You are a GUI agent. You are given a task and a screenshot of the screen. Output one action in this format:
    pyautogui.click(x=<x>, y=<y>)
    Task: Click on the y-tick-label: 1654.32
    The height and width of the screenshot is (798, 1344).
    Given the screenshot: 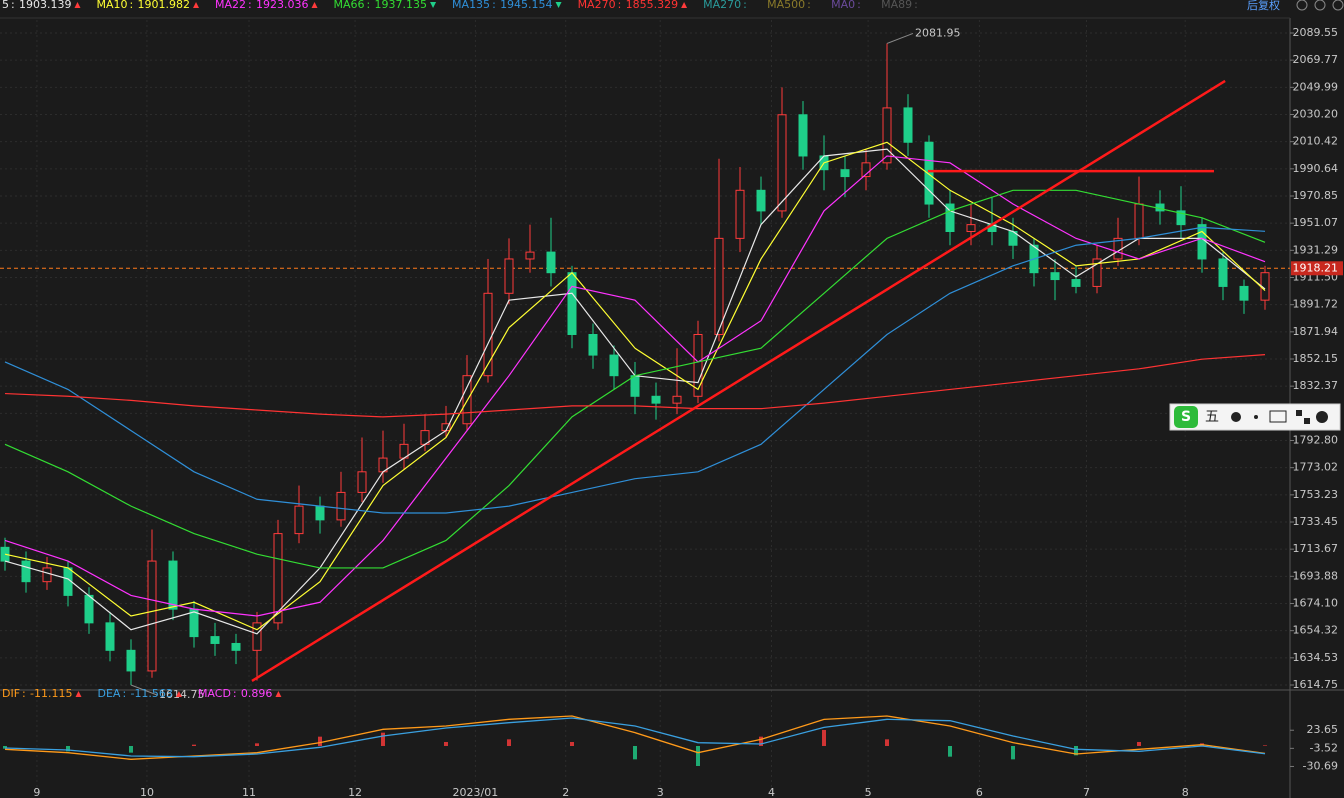 What is the action you would take?
    pyautogui.click(x=1316, y=630)
    